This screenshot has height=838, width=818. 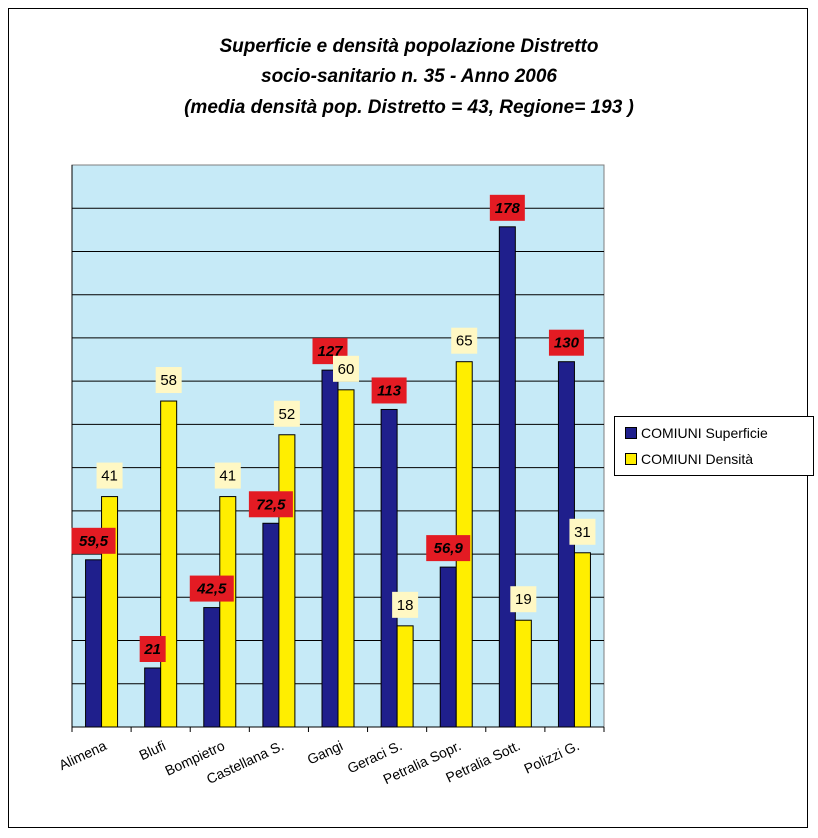 I want to click on chart-legend: COMIUNI Superficie COMIUNI Densità, so click(x=714, y=446).